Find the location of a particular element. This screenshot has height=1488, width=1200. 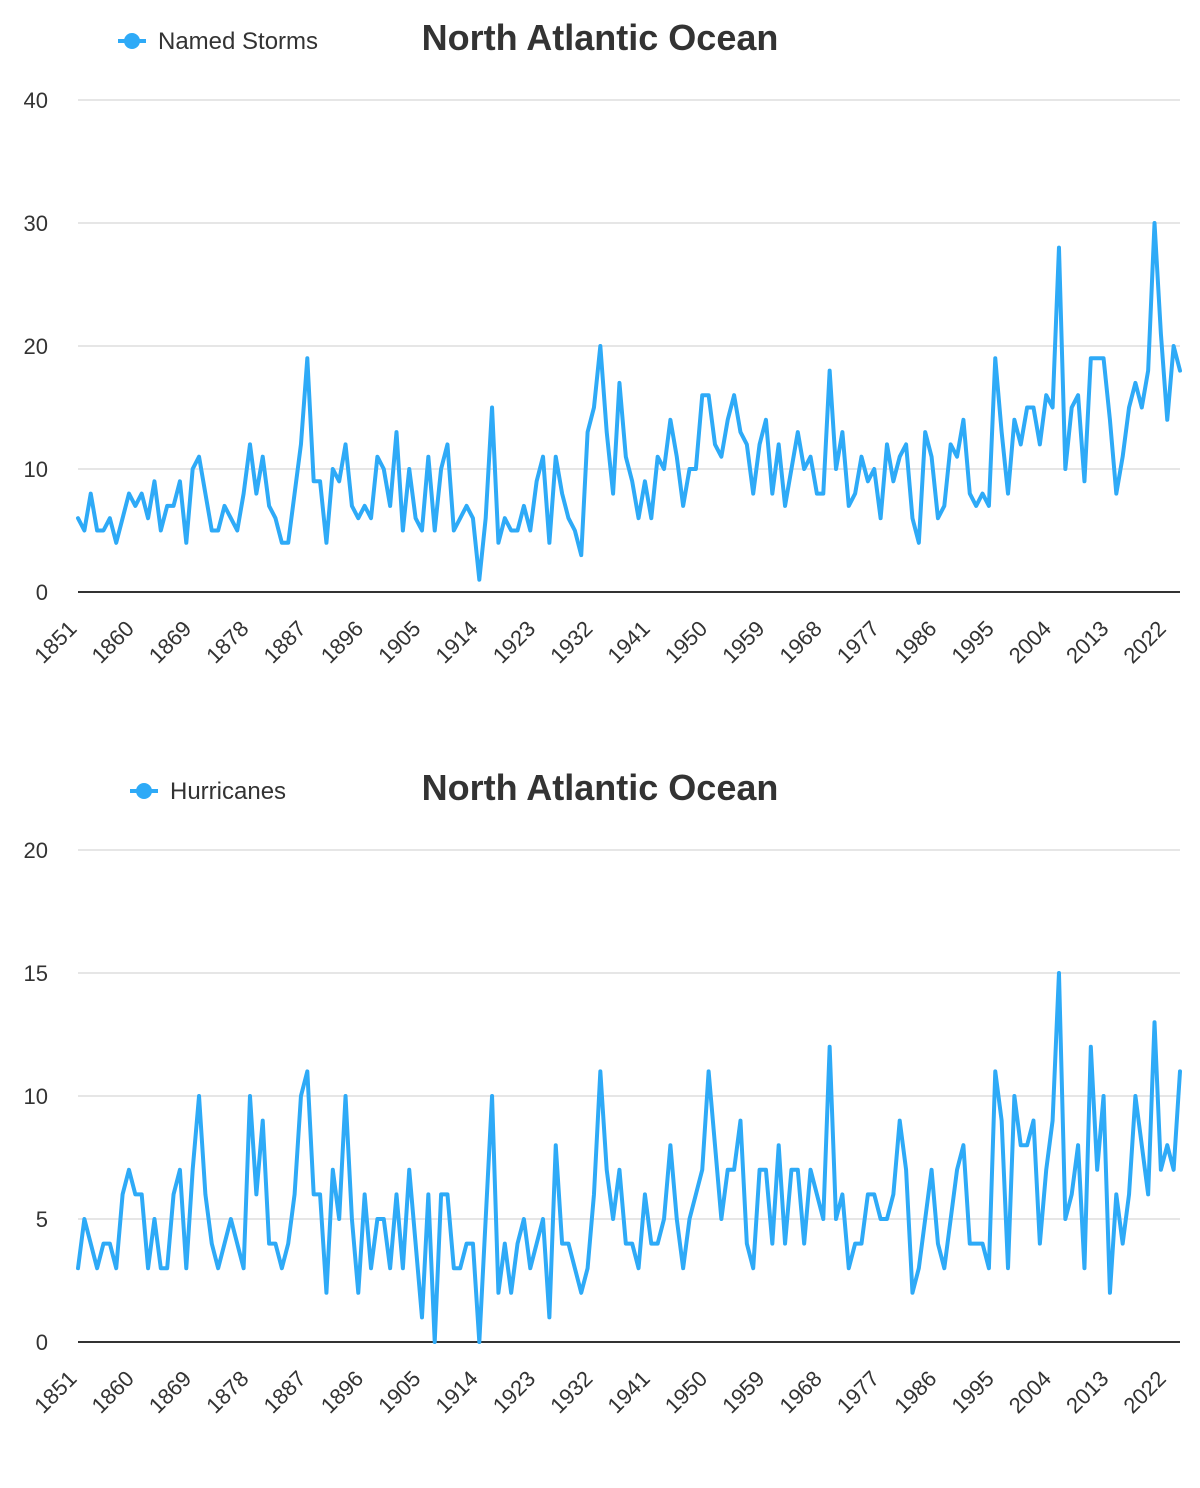

y-tick-label: 15 is located at coordinates (36, 973).